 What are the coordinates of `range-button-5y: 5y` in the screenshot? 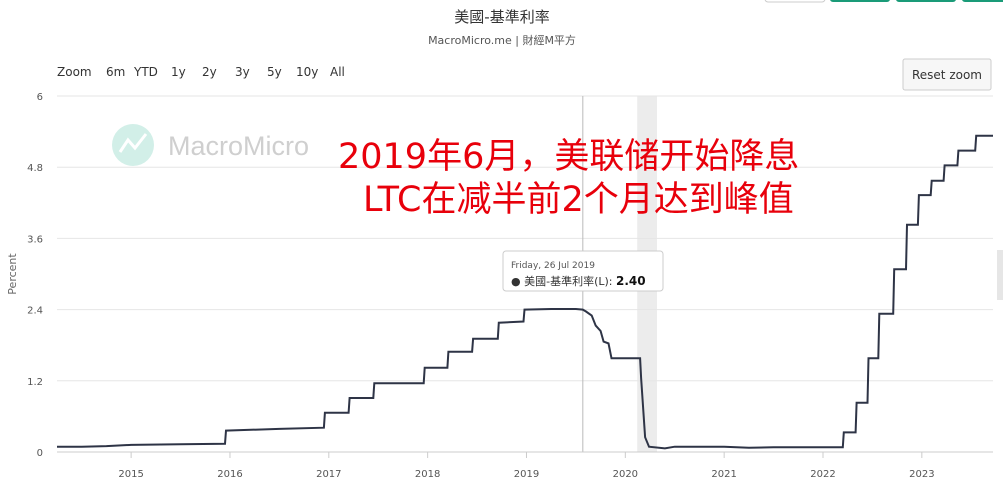 It's located at (274, 72).